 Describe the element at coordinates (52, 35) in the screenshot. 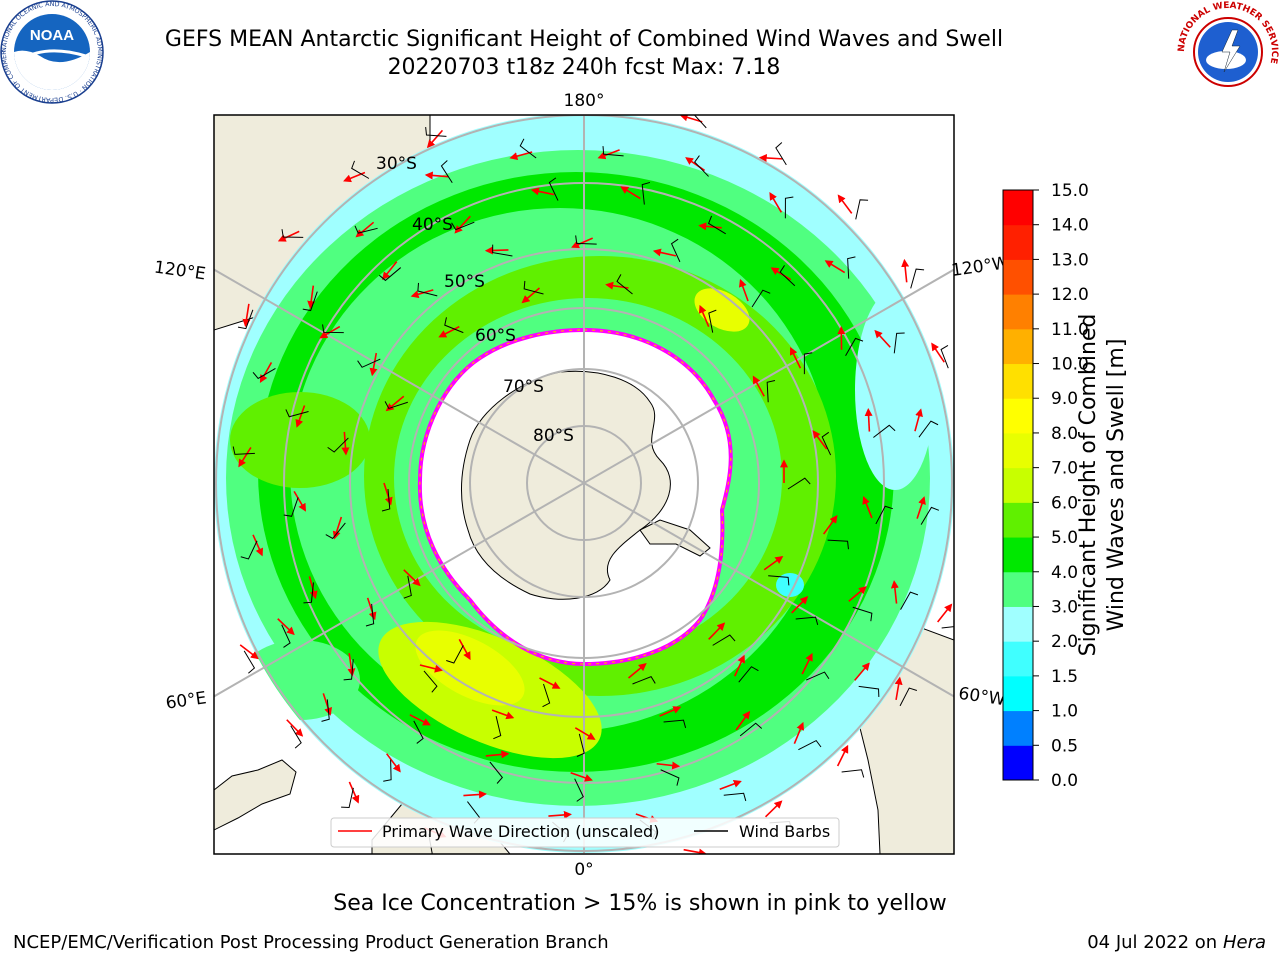

I see `noaa-logo-text: NOAA` at that location.